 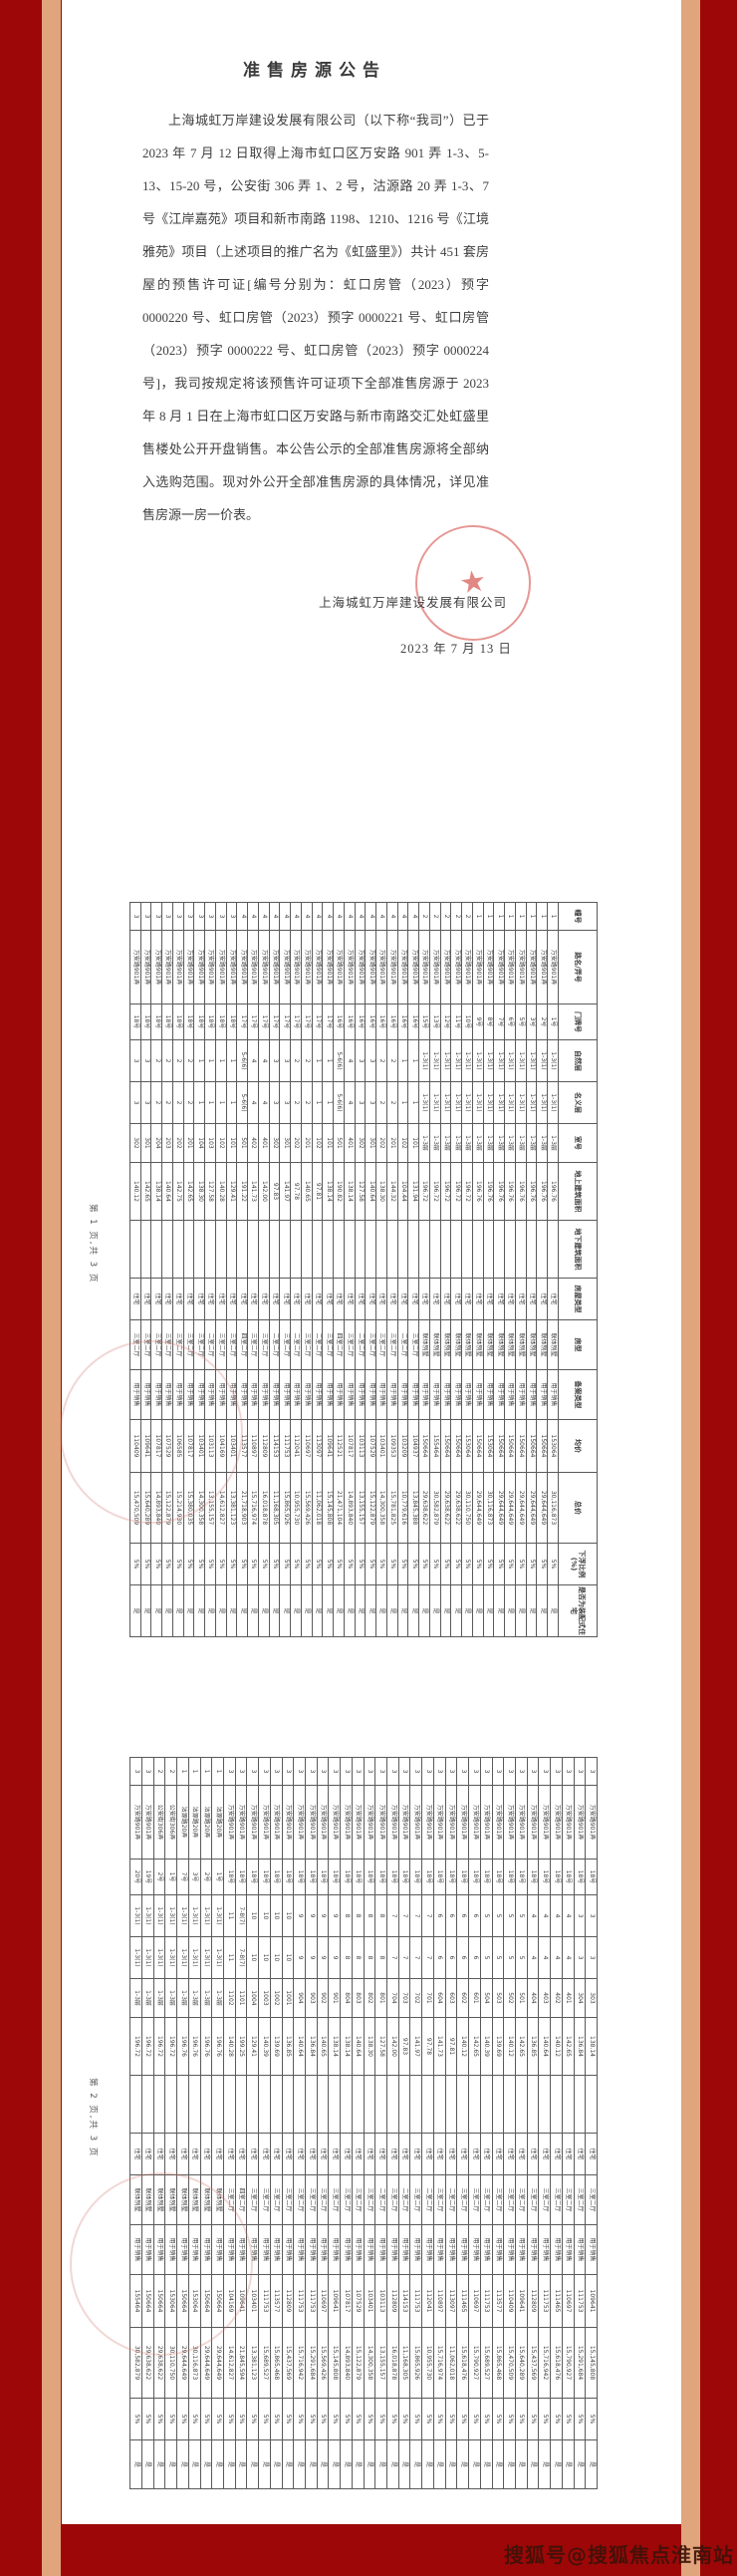 I want to click on table-cell: 196.72, so click(x=446, y=1191).